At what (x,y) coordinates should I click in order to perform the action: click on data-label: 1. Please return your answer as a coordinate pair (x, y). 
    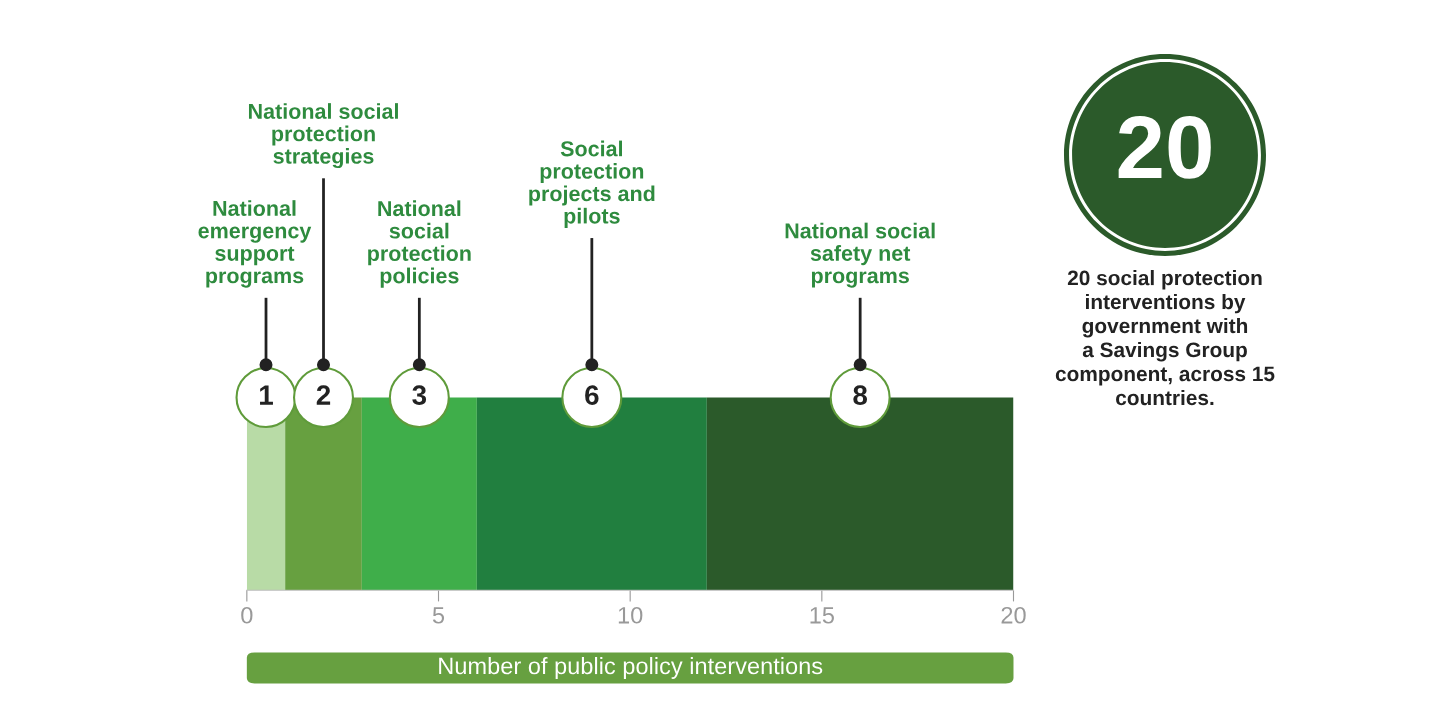
    Looking at the image, I should click on (266, 395).